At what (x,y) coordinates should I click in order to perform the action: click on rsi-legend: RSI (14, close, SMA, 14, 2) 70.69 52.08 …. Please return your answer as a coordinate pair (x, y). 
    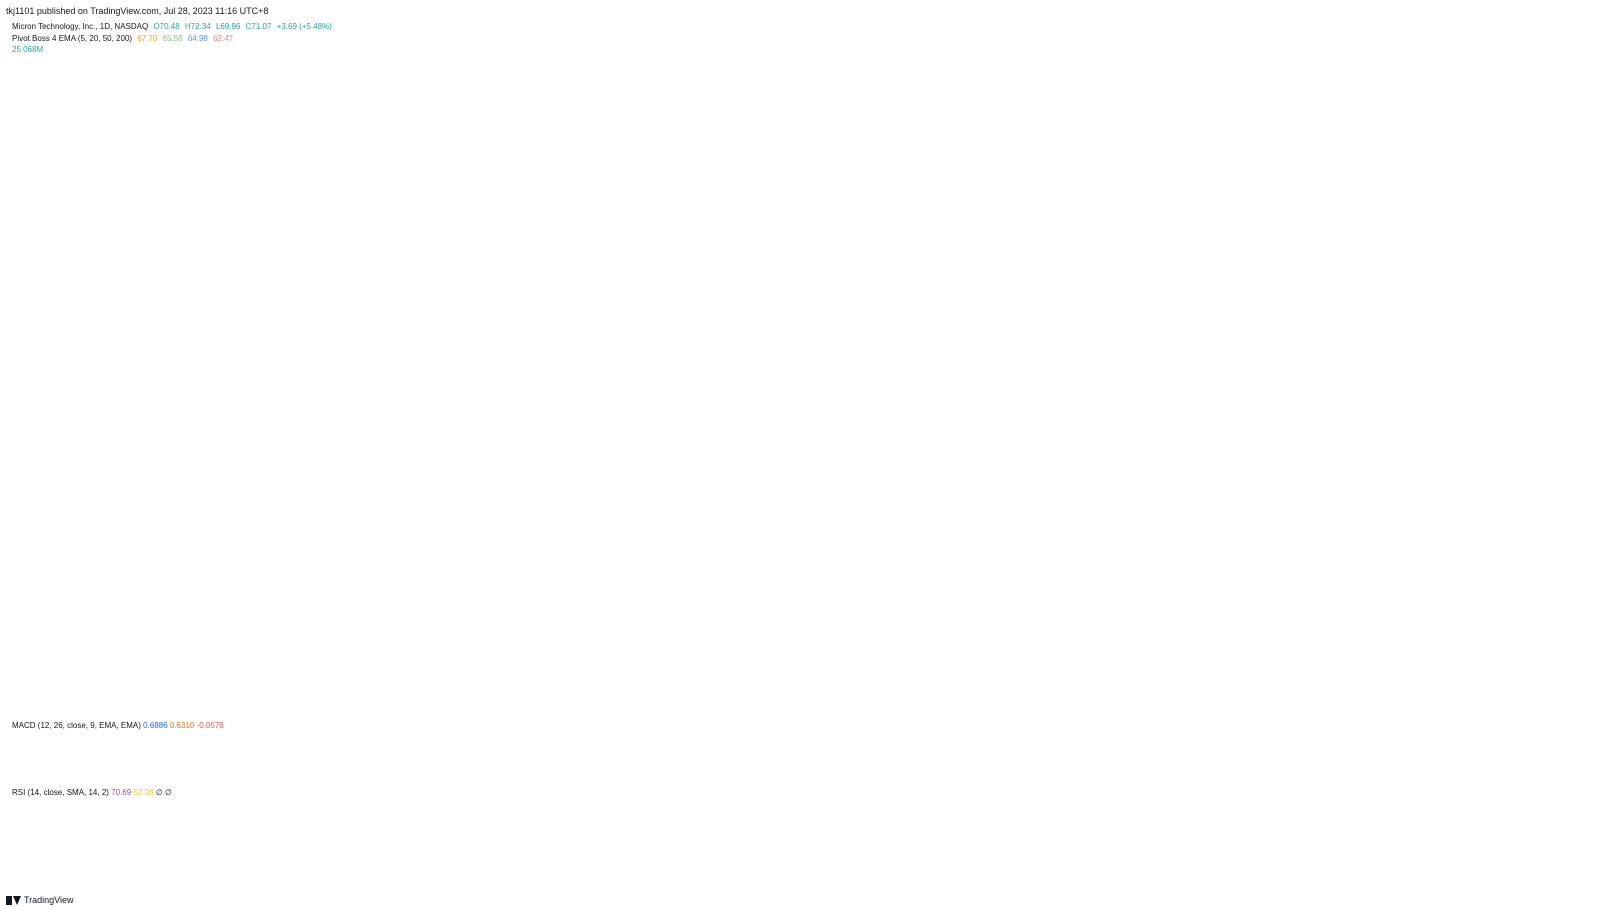
    Looking at the image, I should click on (92, 792).